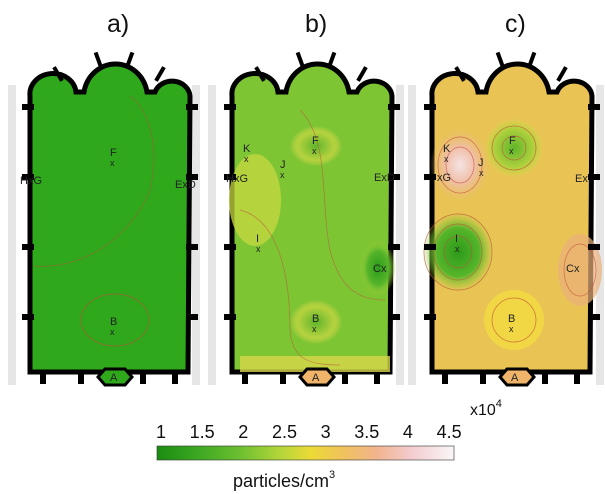 This screenshot has height=494, width=605. Describe the element at coordinates (247, 149) in the screenshot. I see `panel-b-point-K: K` at that location.